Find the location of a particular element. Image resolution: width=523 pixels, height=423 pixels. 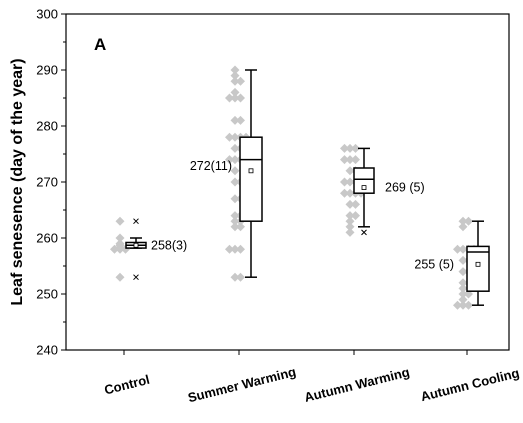

y-tick-label: 290 is located at coordinates (47, 70).